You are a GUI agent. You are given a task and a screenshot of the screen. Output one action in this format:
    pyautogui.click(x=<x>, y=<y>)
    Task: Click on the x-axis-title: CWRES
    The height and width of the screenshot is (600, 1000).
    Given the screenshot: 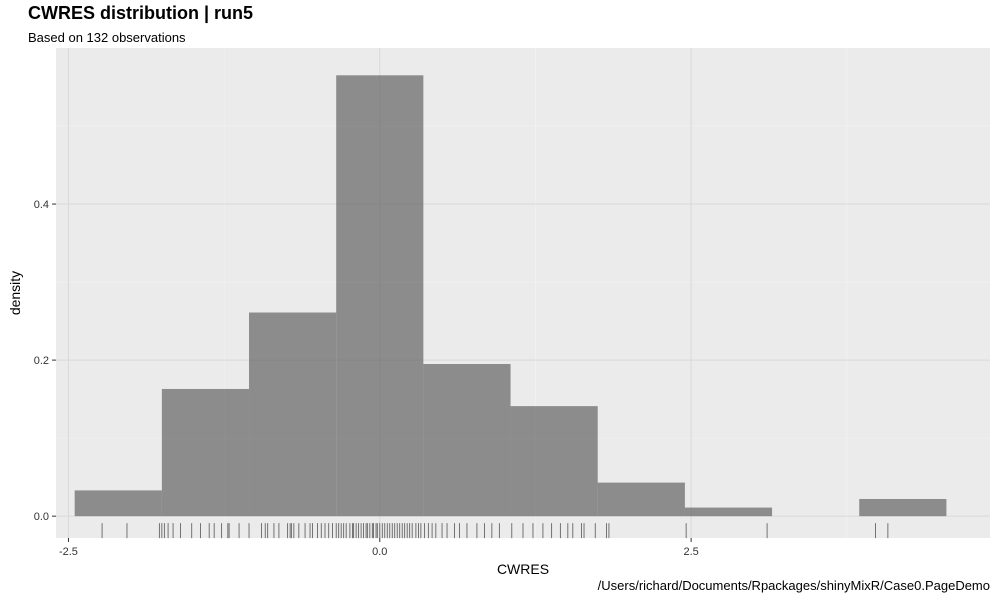 What is the action you would take?
    pyautogui.click(x=523, y=569)
    